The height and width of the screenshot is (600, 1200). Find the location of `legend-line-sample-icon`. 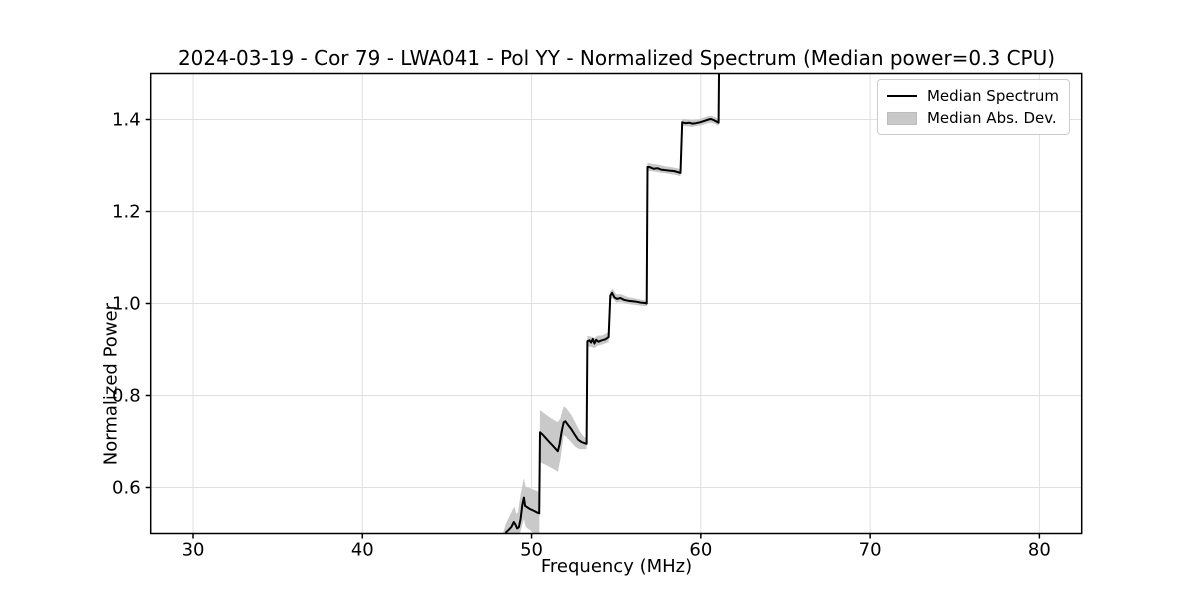

legend-line-sample-icon is located at coordinates (901, 96).